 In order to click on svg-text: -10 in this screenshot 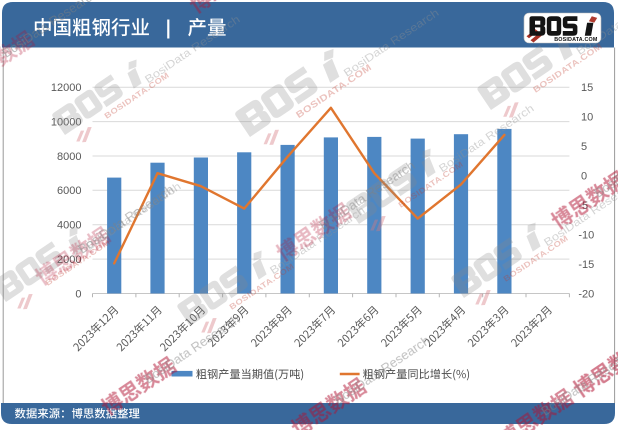, I will do `click(586, 236)`.